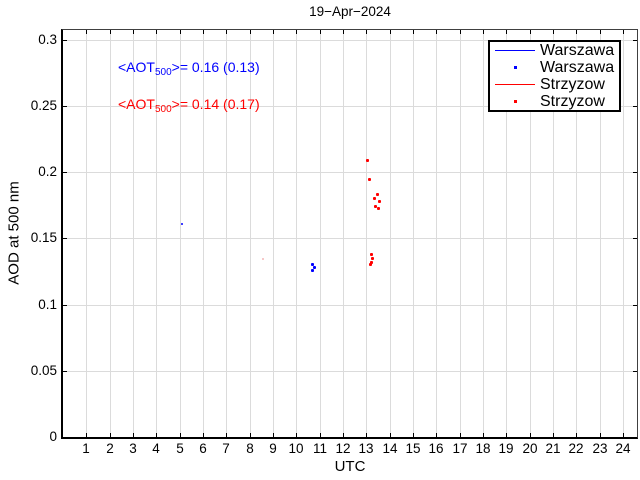  Describe the element at coordinates (319, 448) in the screenshot. I see `x-tick-label: 11` at that location.